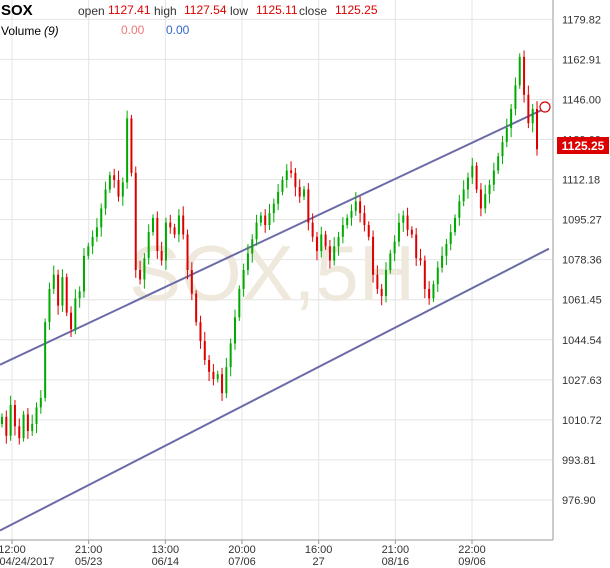 The width and height of the screenshot is (610, 568). I want to click on x-tick-label-bottom: 06/14, so click(166, 562).